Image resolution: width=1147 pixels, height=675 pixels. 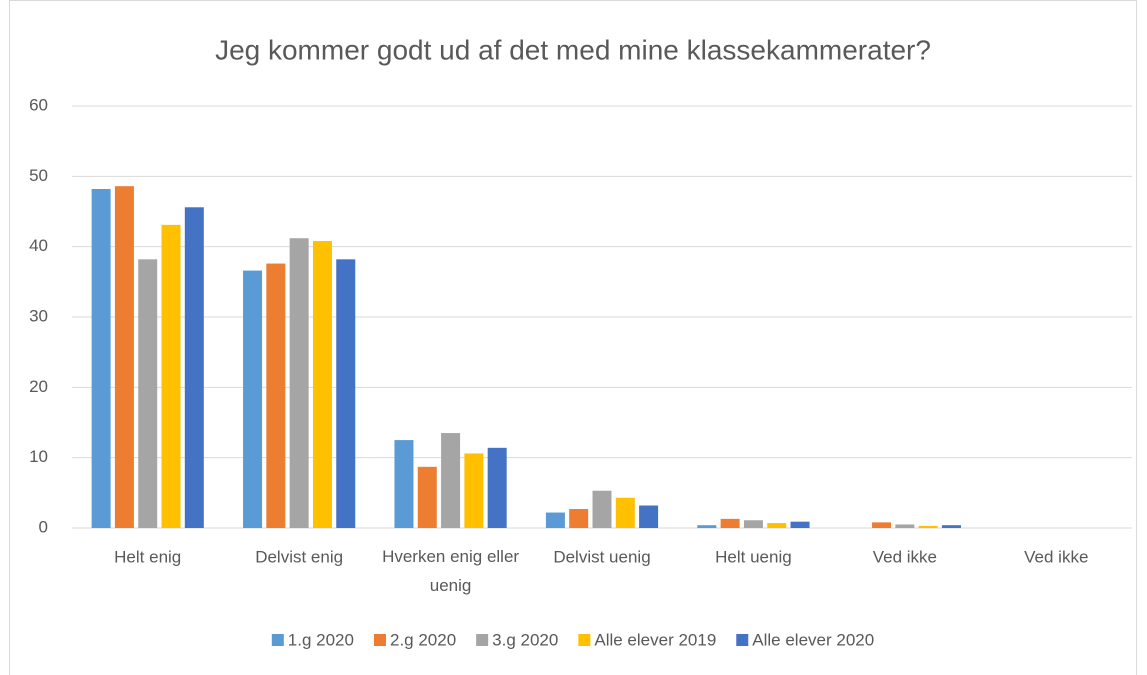 What do you see at coordinates (147, 556) in the screenshot?
I see `x-tick-label: Helt enig` at bounding box center [147, 556].